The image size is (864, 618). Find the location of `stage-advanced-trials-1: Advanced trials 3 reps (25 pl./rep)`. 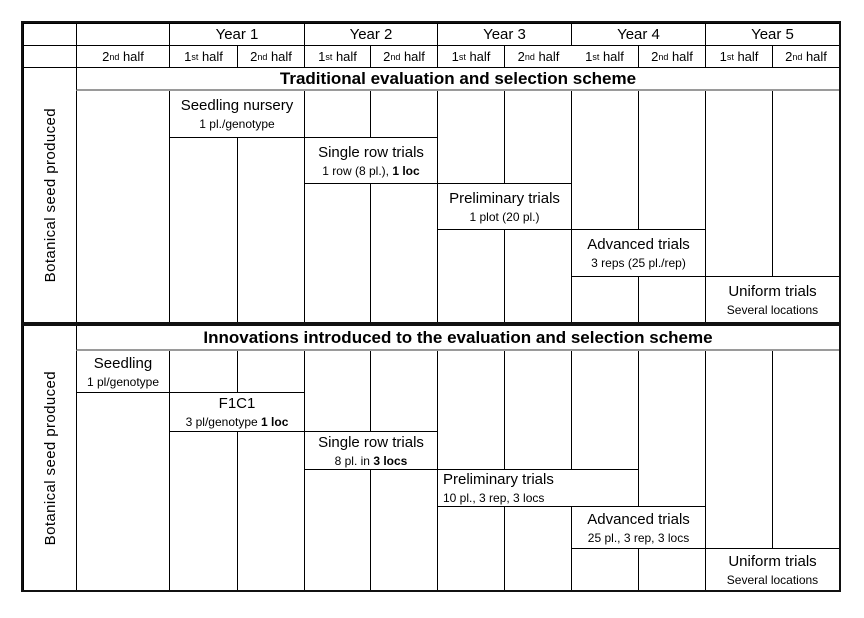

stage-advanced-trials-1: Advanced trials 3 reps (25 pl./rep) is located at coordinates (638, 253).